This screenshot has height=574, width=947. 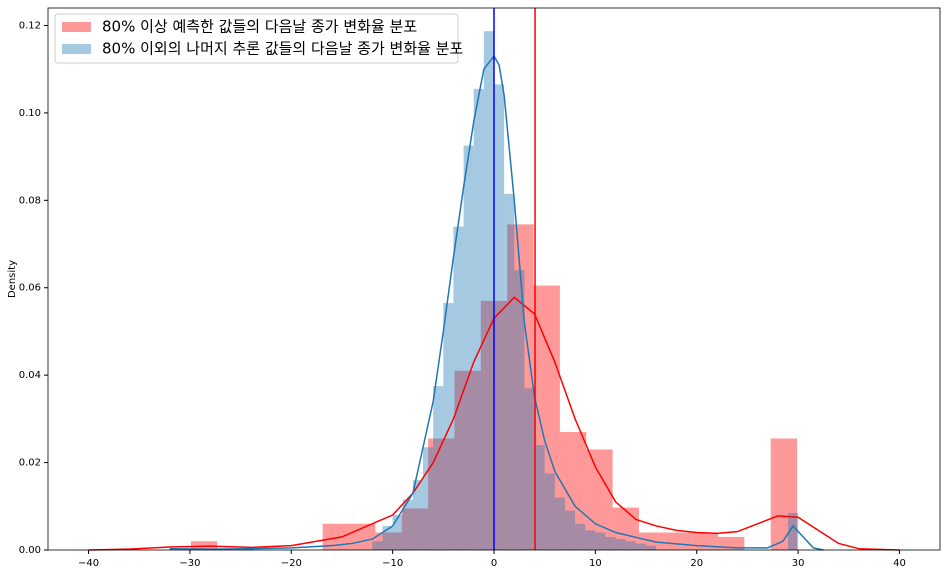 I want to click on y-tick-label: 0.06, so click(x=30, y=288).